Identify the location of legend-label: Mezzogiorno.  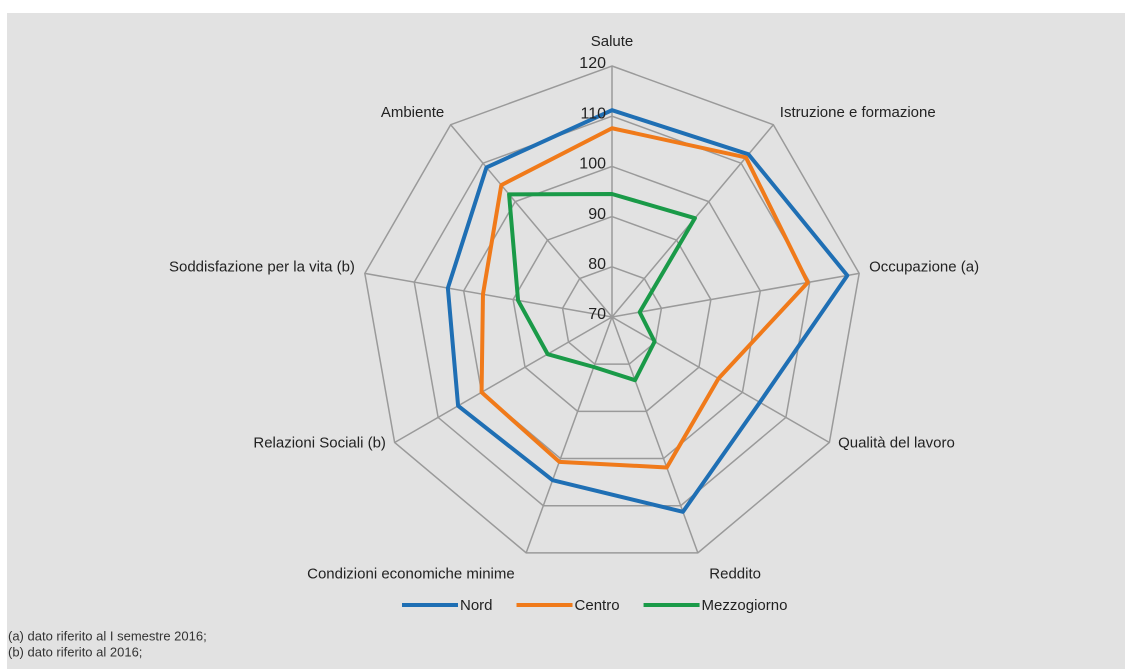
(745, 605).